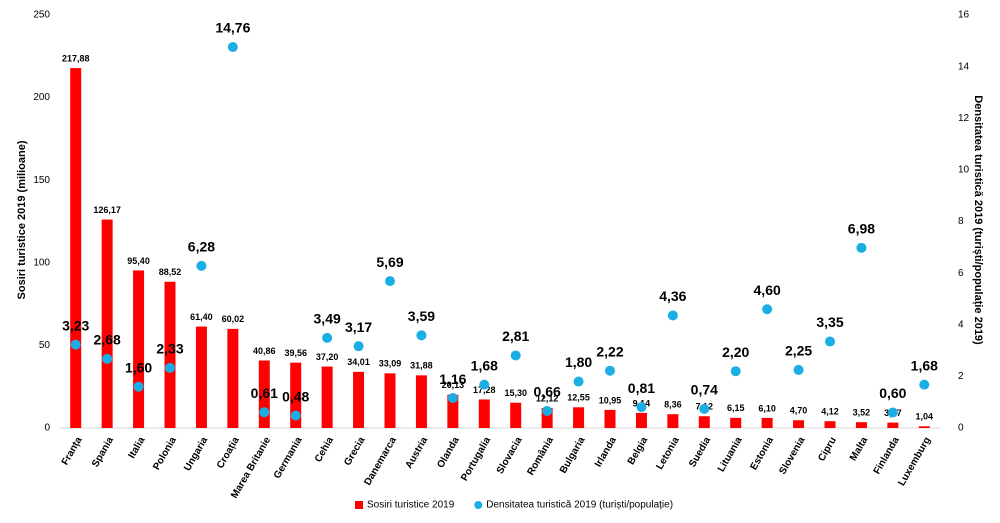 The height and width of the screenshot is (523, 1000). What do you see at coordinates (547, 392) in the screenshot?
I see `point-value-label: 0,66` at bounding box center [547, 392].